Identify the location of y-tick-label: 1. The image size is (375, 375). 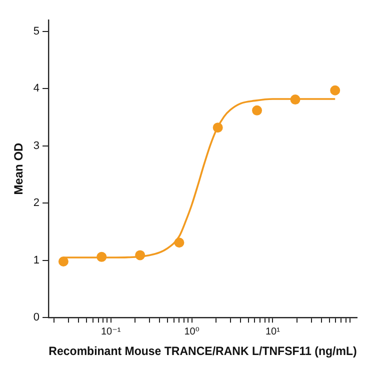
(36, 260).